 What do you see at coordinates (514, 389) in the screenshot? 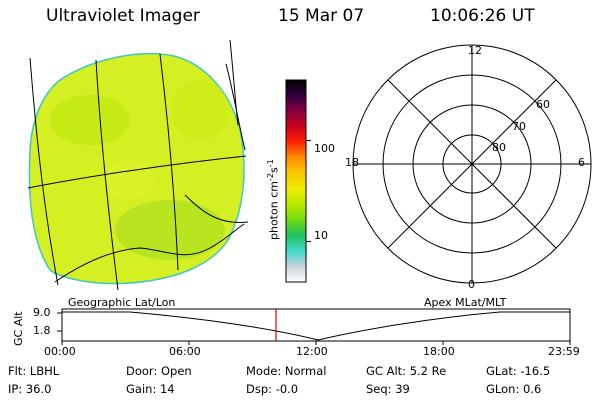
I see `info-glon: GLon: 0.6` at bounding box center [514, 389].